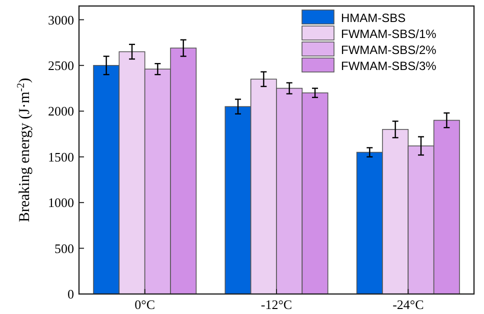 The width and height of the screenshot is (484, 314). What do you see at coordinates (408, 304) in the screenshot?
I see `x-tick-label: -24°C` at bounding box center [408, 304].